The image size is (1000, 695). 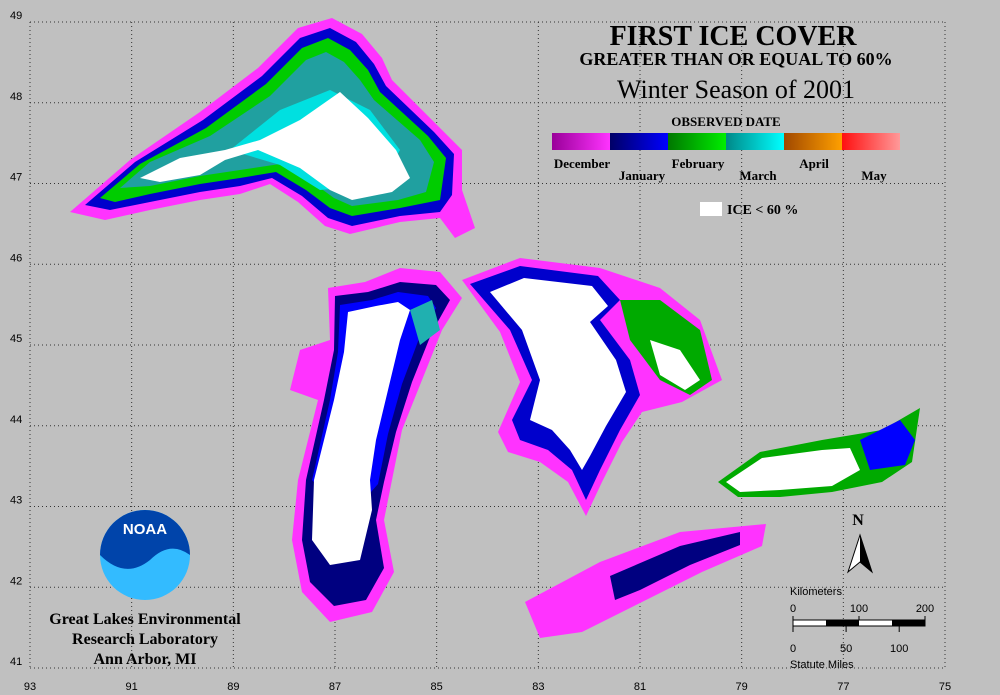 What do you see at coordinates (16, 420) in the screenshot?
I see `lat-label: 44` at bounding box center [16, 420].